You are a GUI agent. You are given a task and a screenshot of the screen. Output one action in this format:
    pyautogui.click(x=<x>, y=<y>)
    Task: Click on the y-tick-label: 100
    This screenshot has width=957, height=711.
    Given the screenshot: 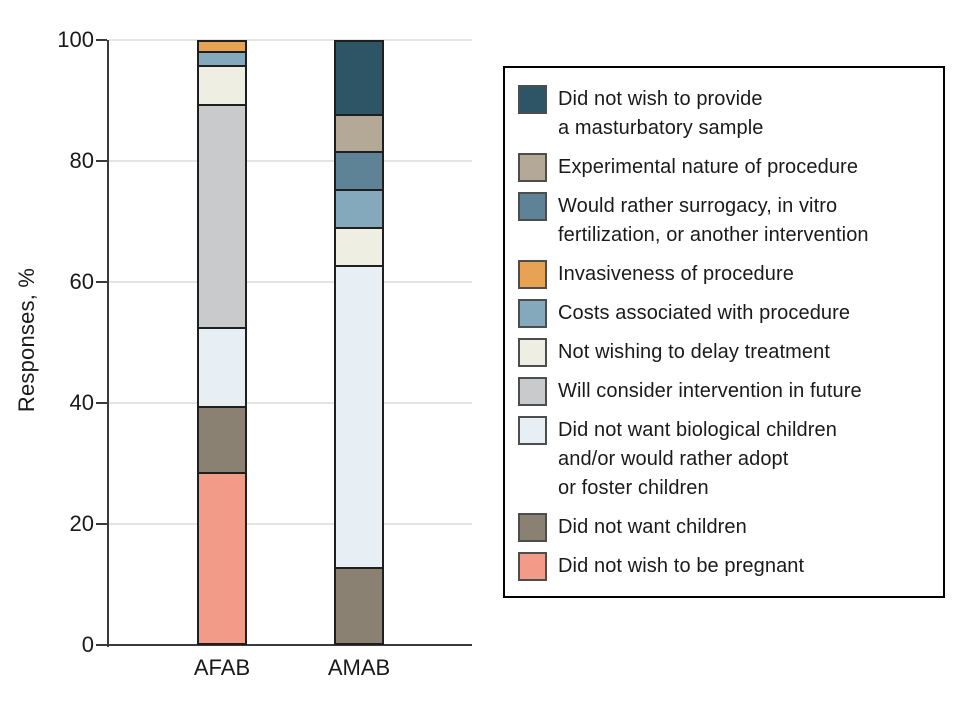 What is the action you would take?
    pyautogui.click(x=75, y=39)
    